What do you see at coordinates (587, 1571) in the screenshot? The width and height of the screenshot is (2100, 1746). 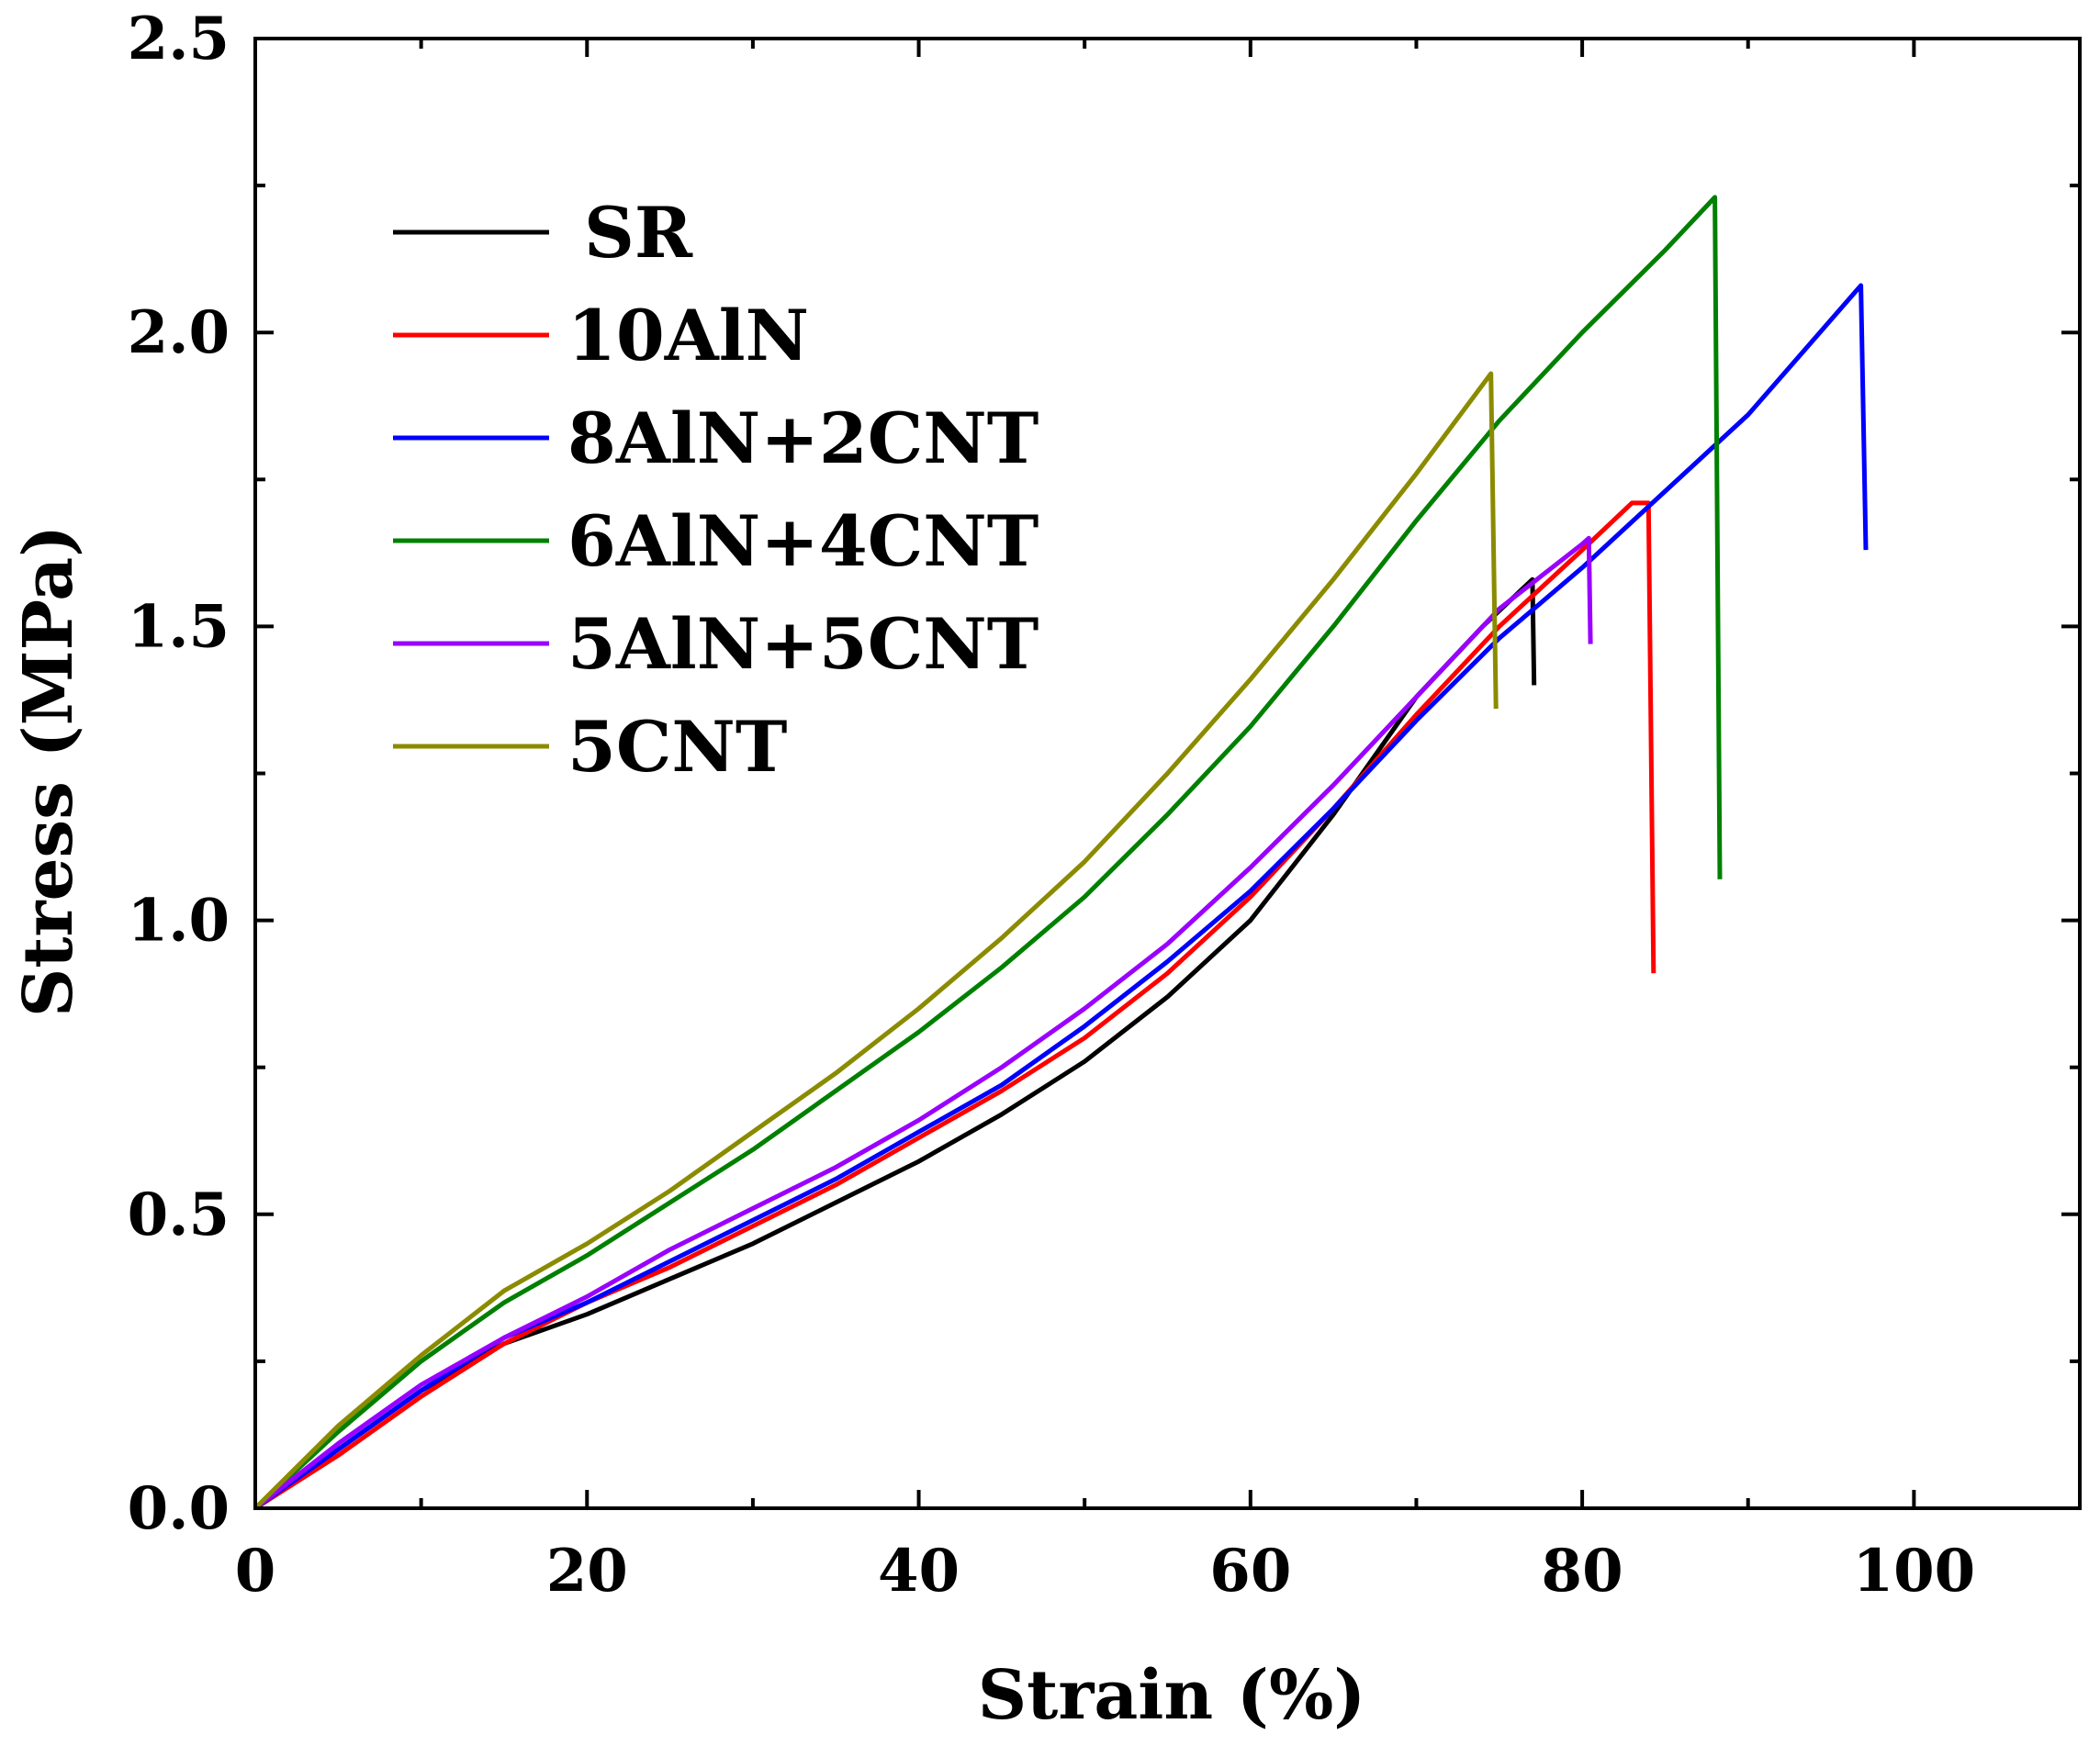 I see `x-tick-label: 20` at bounding box center [587, 1571].